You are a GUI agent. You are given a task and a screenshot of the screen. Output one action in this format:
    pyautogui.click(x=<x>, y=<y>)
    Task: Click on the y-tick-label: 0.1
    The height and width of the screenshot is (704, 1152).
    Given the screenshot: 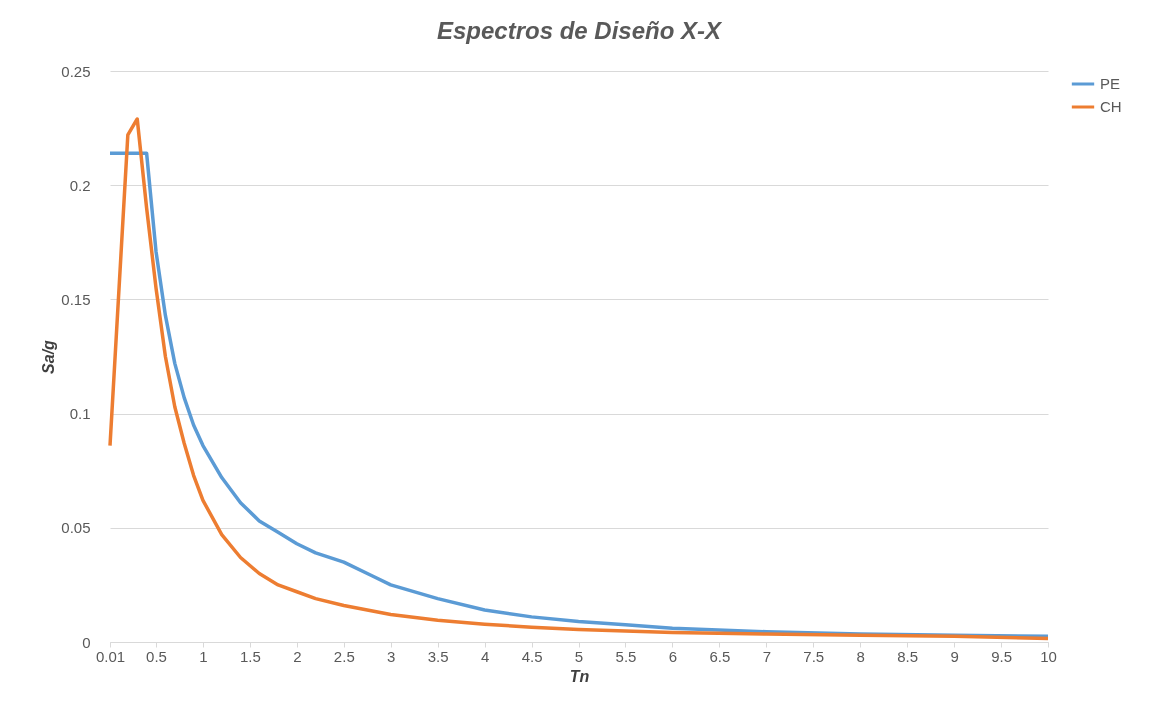 What is the action you would take?
    pyautogui.click(x=80, y=414)
    